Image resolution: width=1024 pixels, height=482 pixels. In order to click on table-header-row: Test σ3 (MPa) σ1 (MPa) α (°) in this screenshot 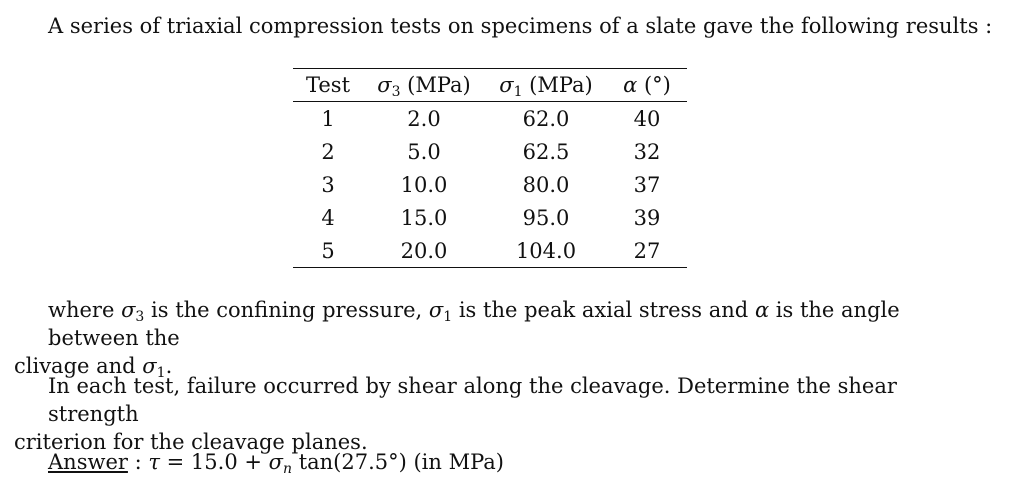, I will do `click(490, 85)`.